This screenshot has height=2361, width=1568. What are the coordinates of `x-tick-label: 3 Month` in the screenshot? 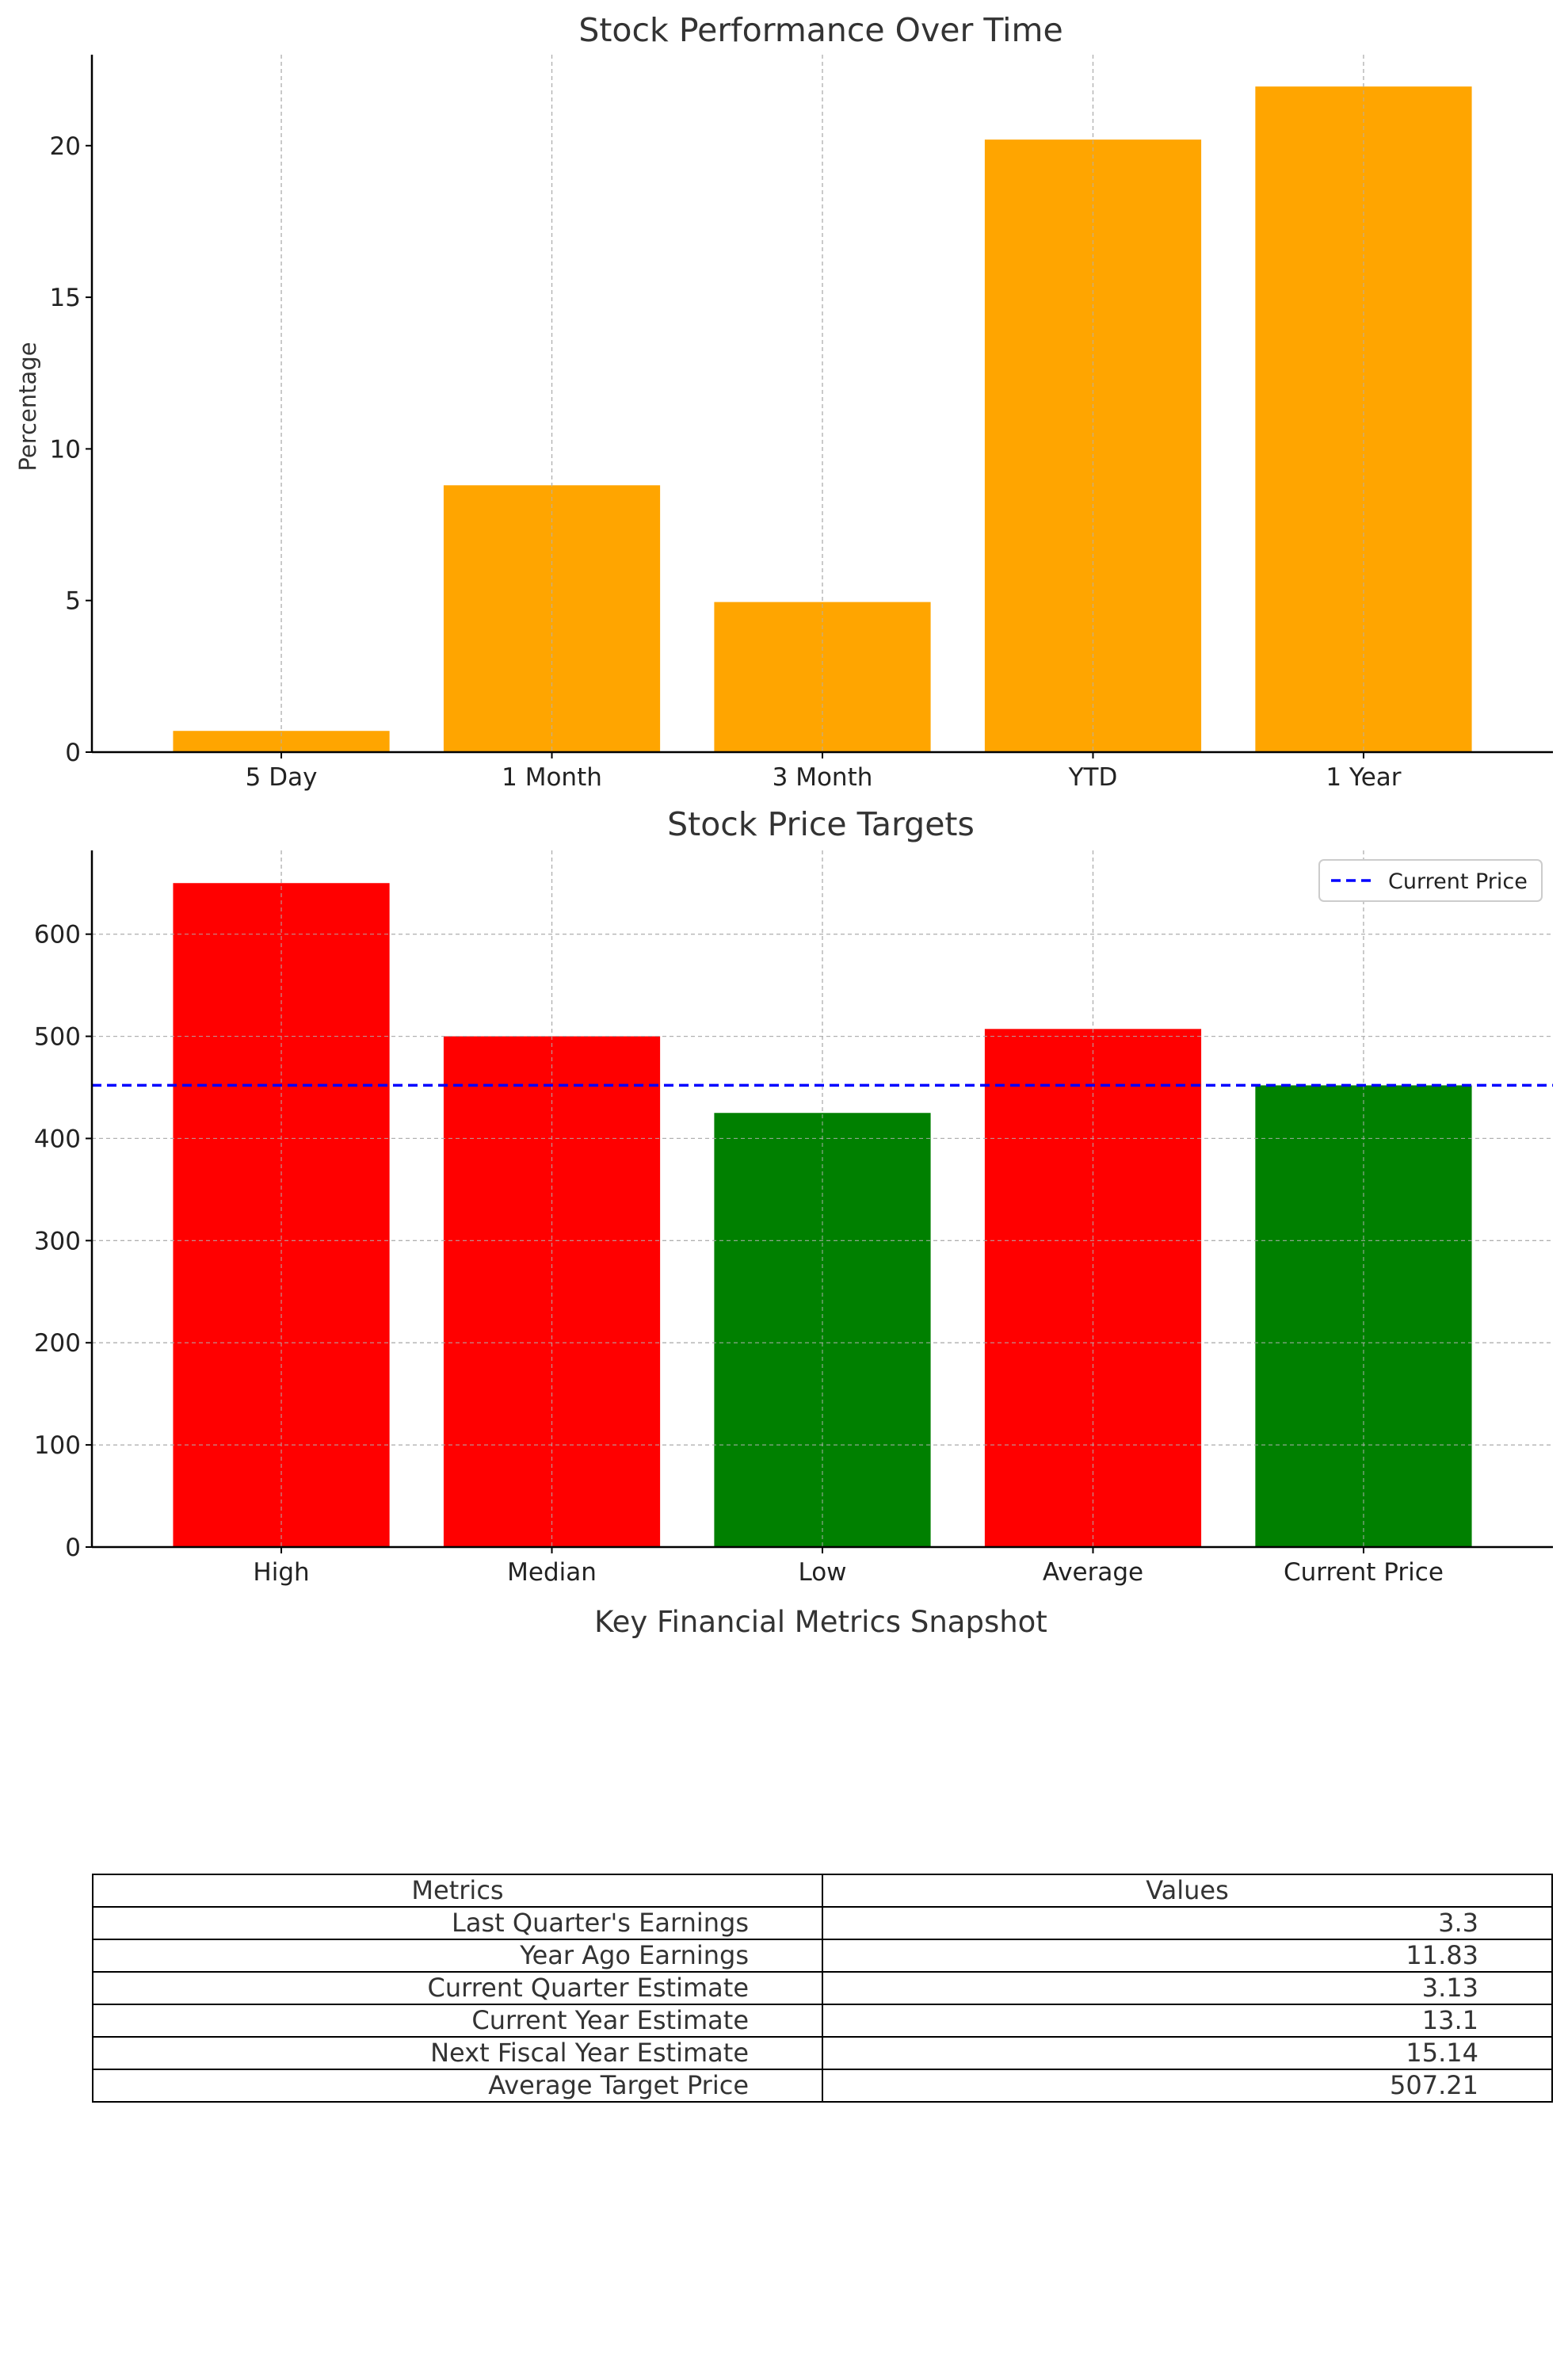 It's located at (823, 777).